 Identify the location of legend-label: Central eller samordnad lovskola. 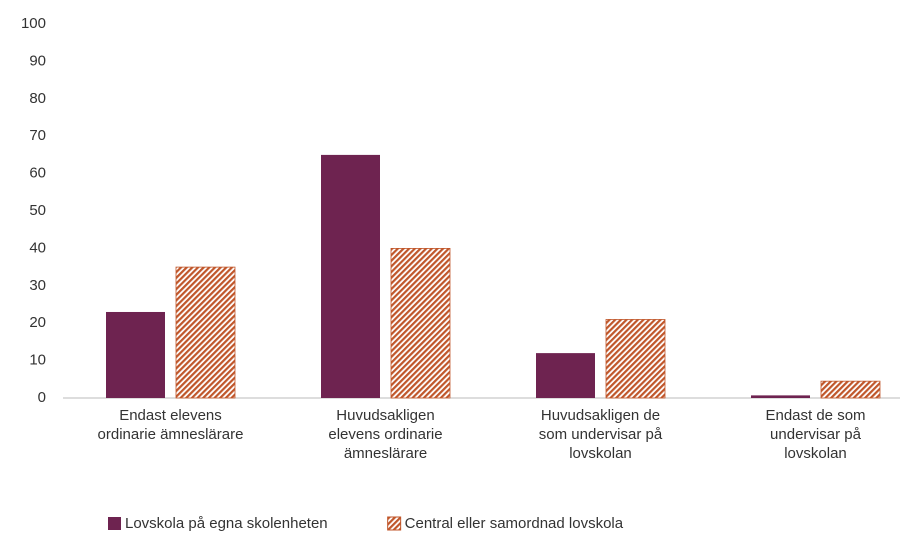
(514, 523).